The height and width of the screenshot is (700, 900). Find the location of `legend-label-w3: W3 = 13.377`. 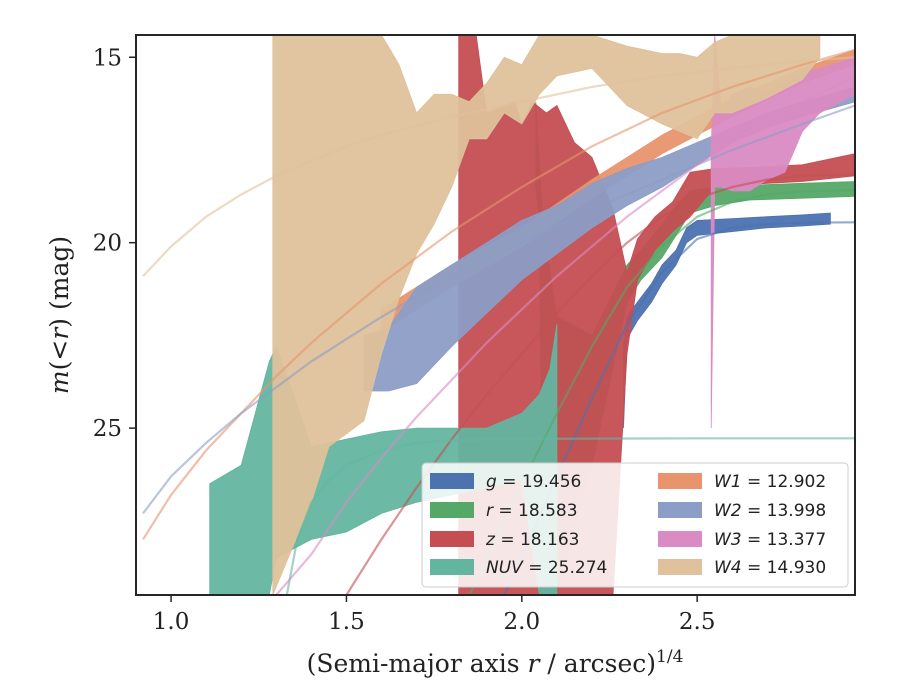

legend-label-w3: W3 = 13.377 is located at coordinates (770, 540).